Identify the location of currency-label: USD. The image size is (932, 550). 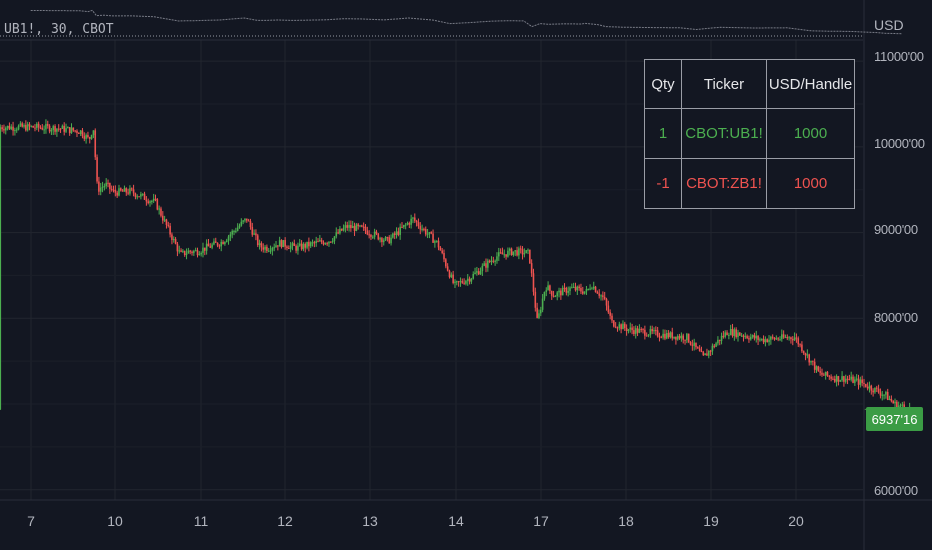
(889, 25).